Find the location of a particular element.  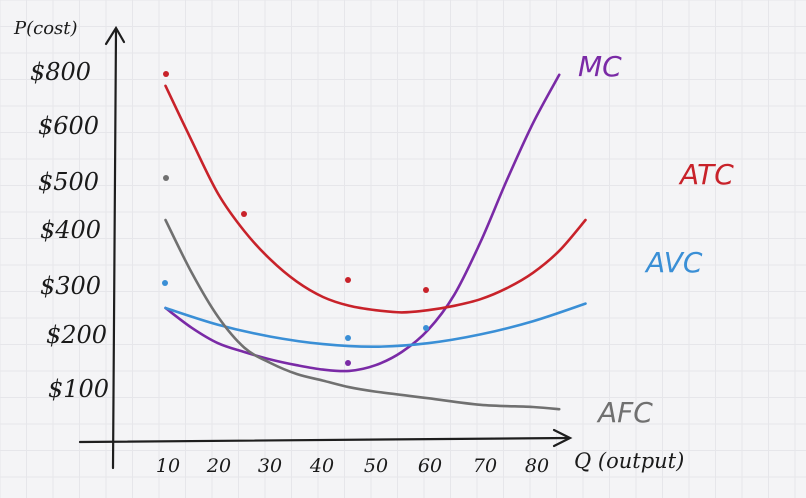

x-tick-label: 20 is located at coordinates (218, 466).